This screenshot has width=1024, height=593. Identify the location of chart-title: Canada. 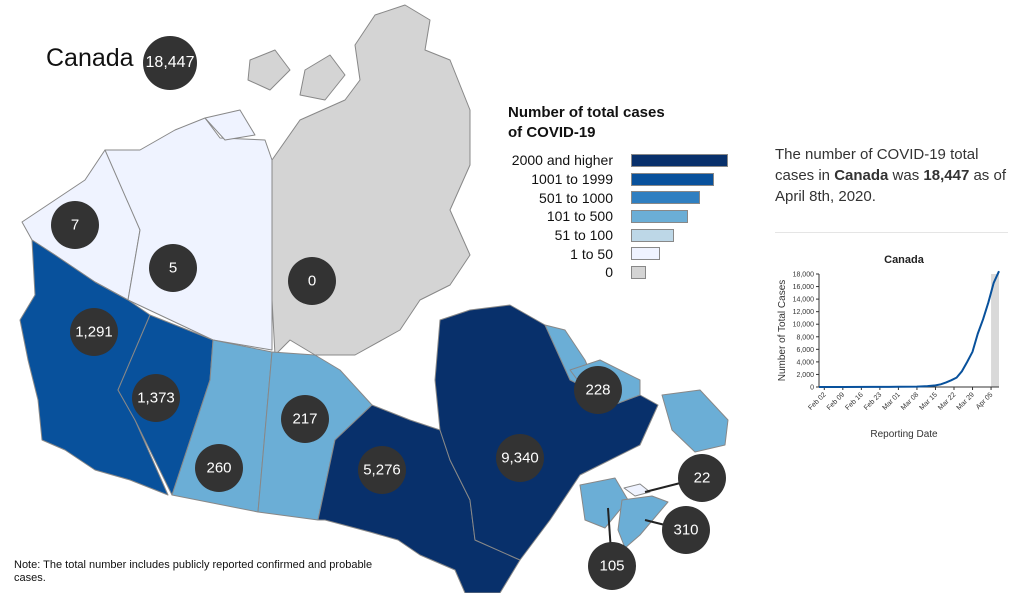
(904, 260).